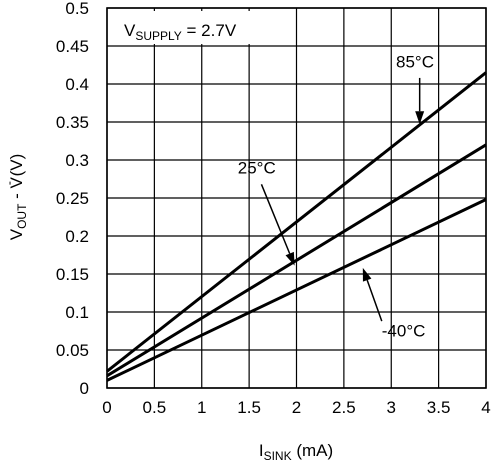 This screenshot has width=492, height=463. Describe the element at coordinates (15, 197) in the screenshot. I see `y-axis-label: VOUT - V- (V)` at that location.